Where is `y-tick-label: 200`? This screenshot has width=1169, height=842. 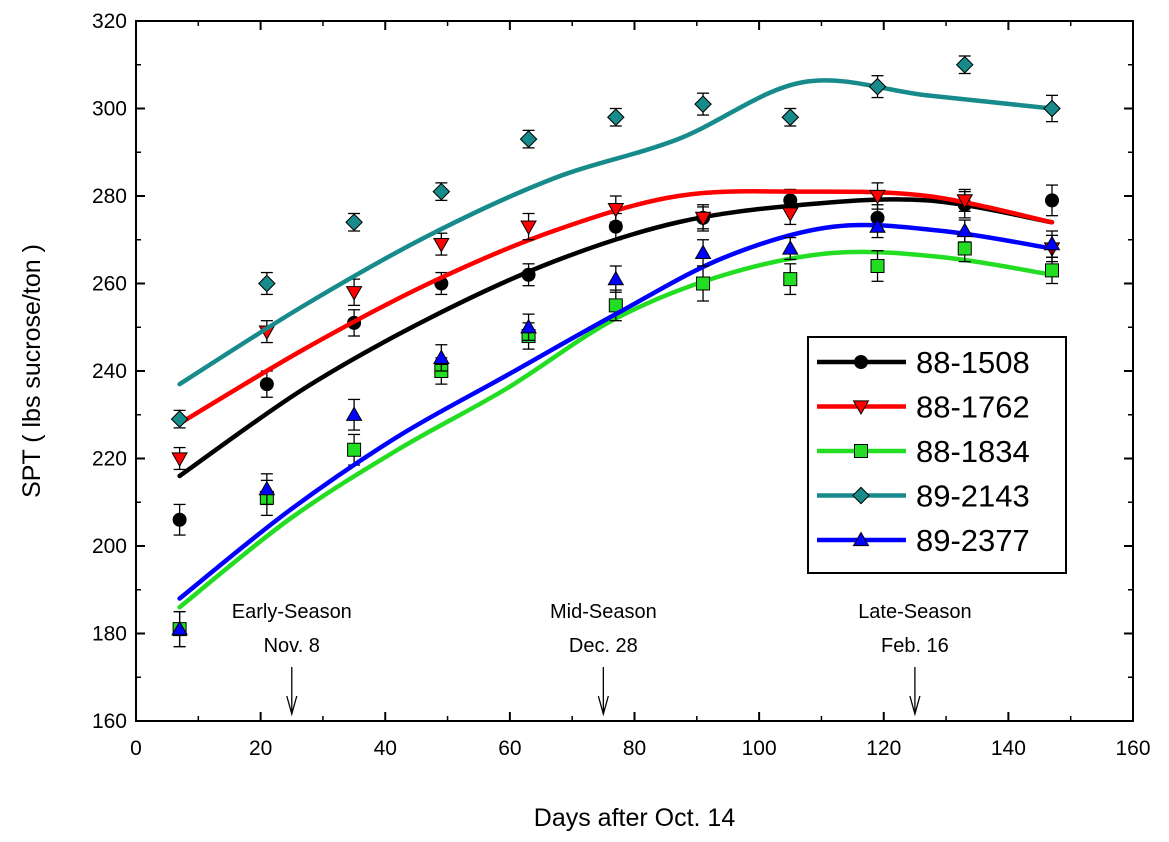
y-tick-label: 200 is located at coordinates (109, 546).